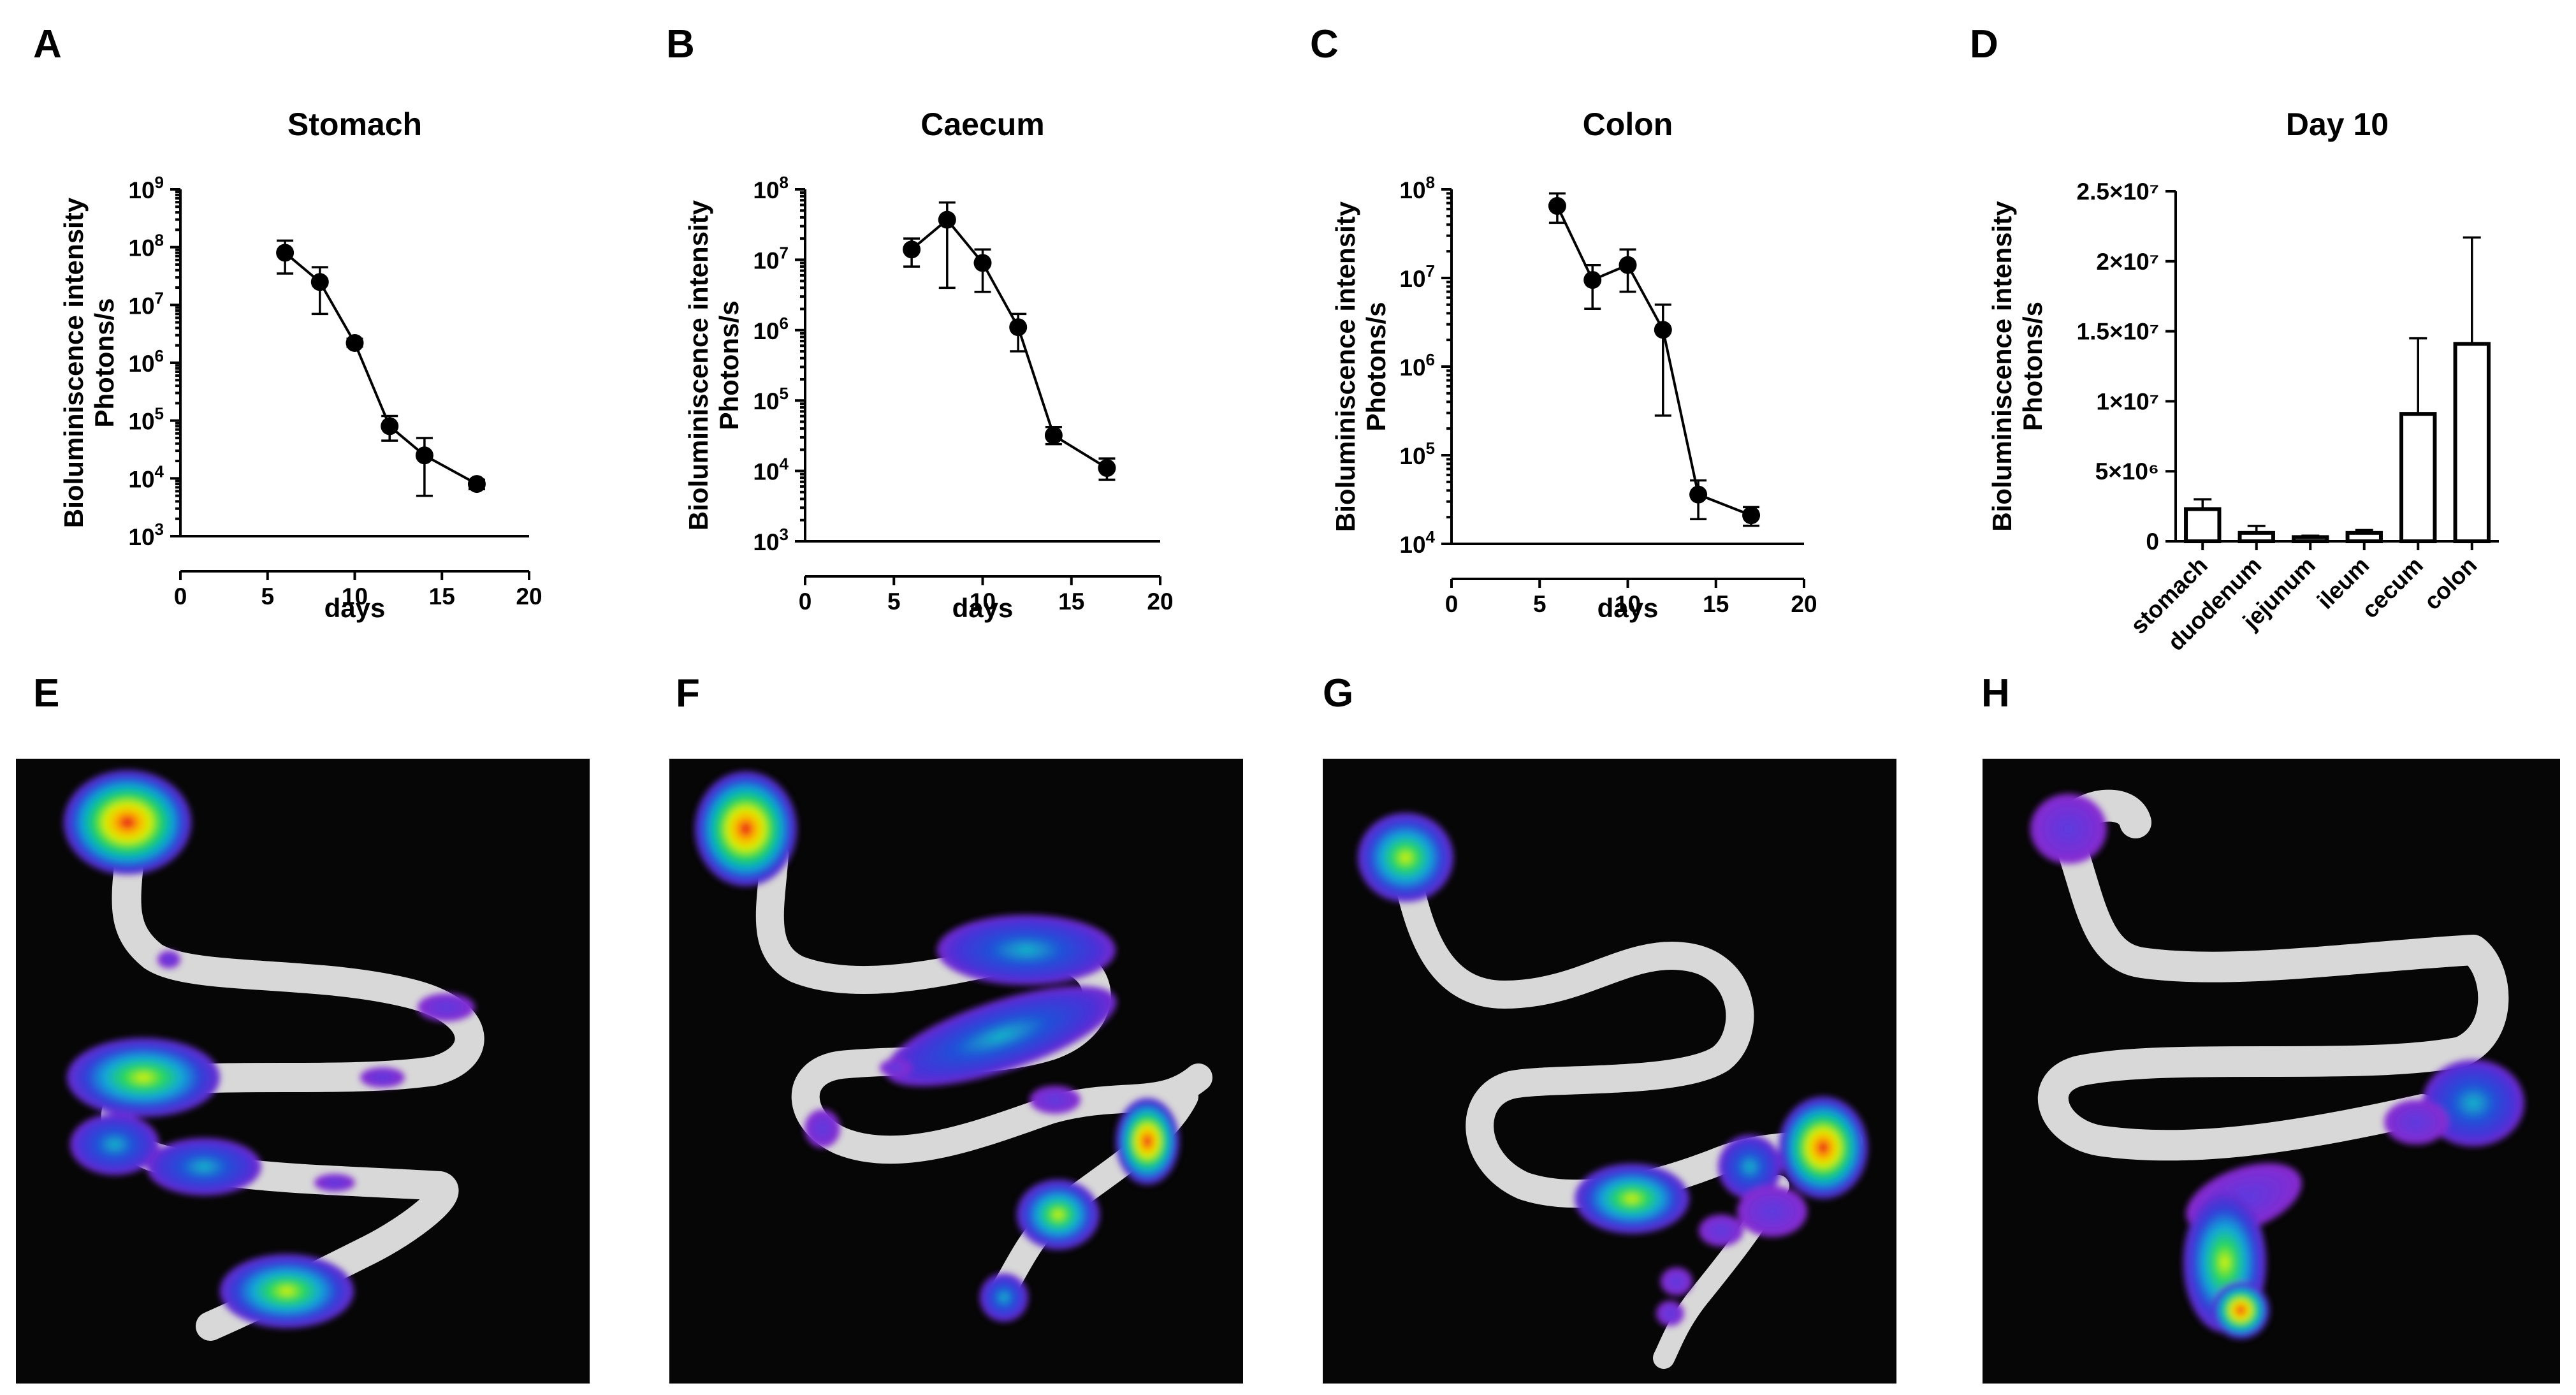 The width and height of the screenshot is (2576, 1395). I want to click on y-tick-label: 5×10⁶, so click(2127, 472).